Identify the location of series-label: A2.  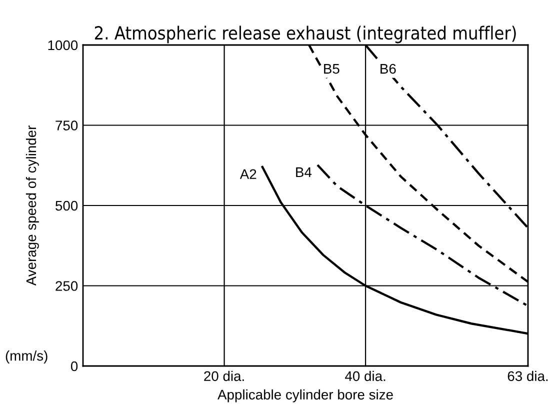
(248, 174).